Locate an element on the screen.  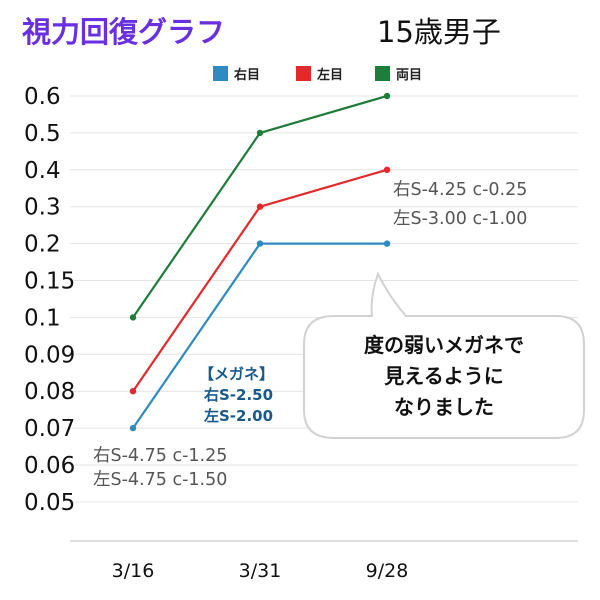
callout-shape is located at coordinates (444, 355).